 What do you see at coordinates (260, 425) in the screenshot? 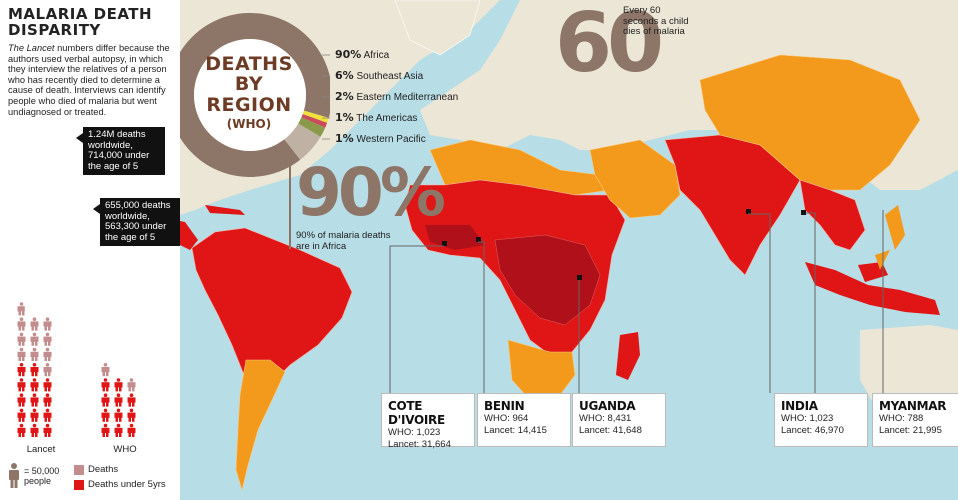
I see `south-america-south` at bounding box center [260, 425].